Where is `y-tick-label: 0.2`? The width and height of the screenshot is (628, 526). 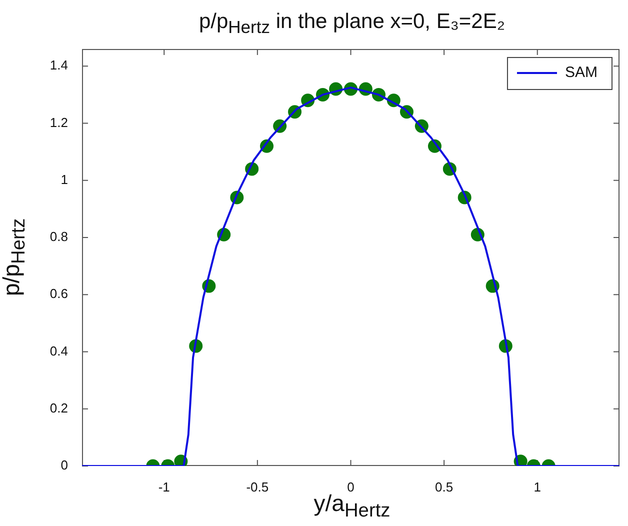
y-tick-label: 0.2 is located at coordinates (59, 408).